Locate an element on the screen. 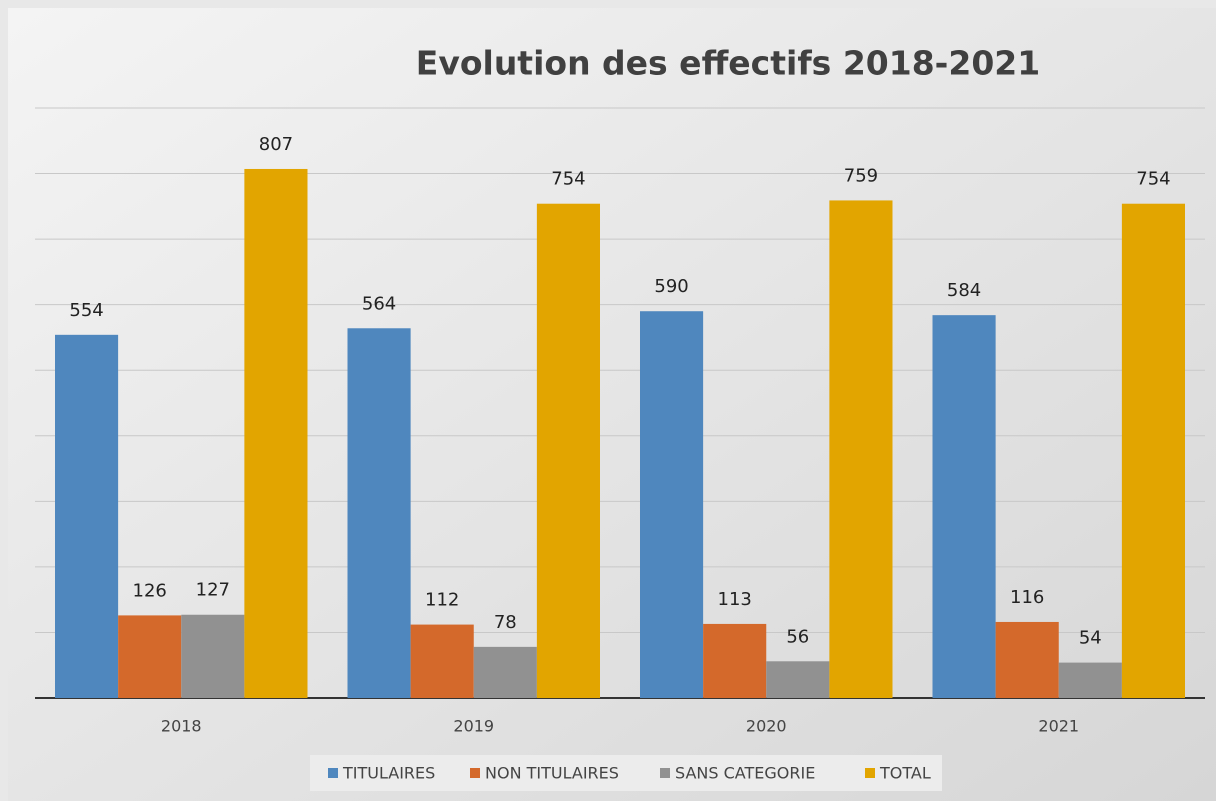 The width and height of the screenshot is (1216, 801). data-label: 564 is located at coordinates (379, 303).